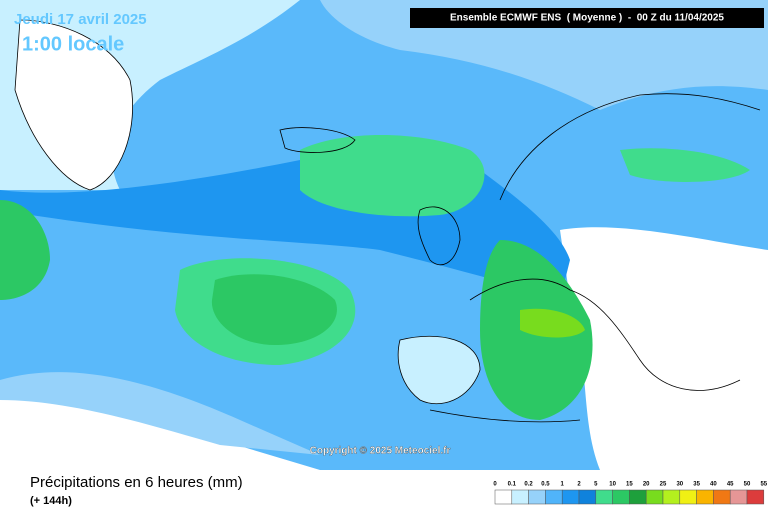 The height and width of the screenshot is (512, 768). What do you see at coordinates (495, 485) in the screenshot?
I see `legend-label: 0` at bounding box center [495, 485].